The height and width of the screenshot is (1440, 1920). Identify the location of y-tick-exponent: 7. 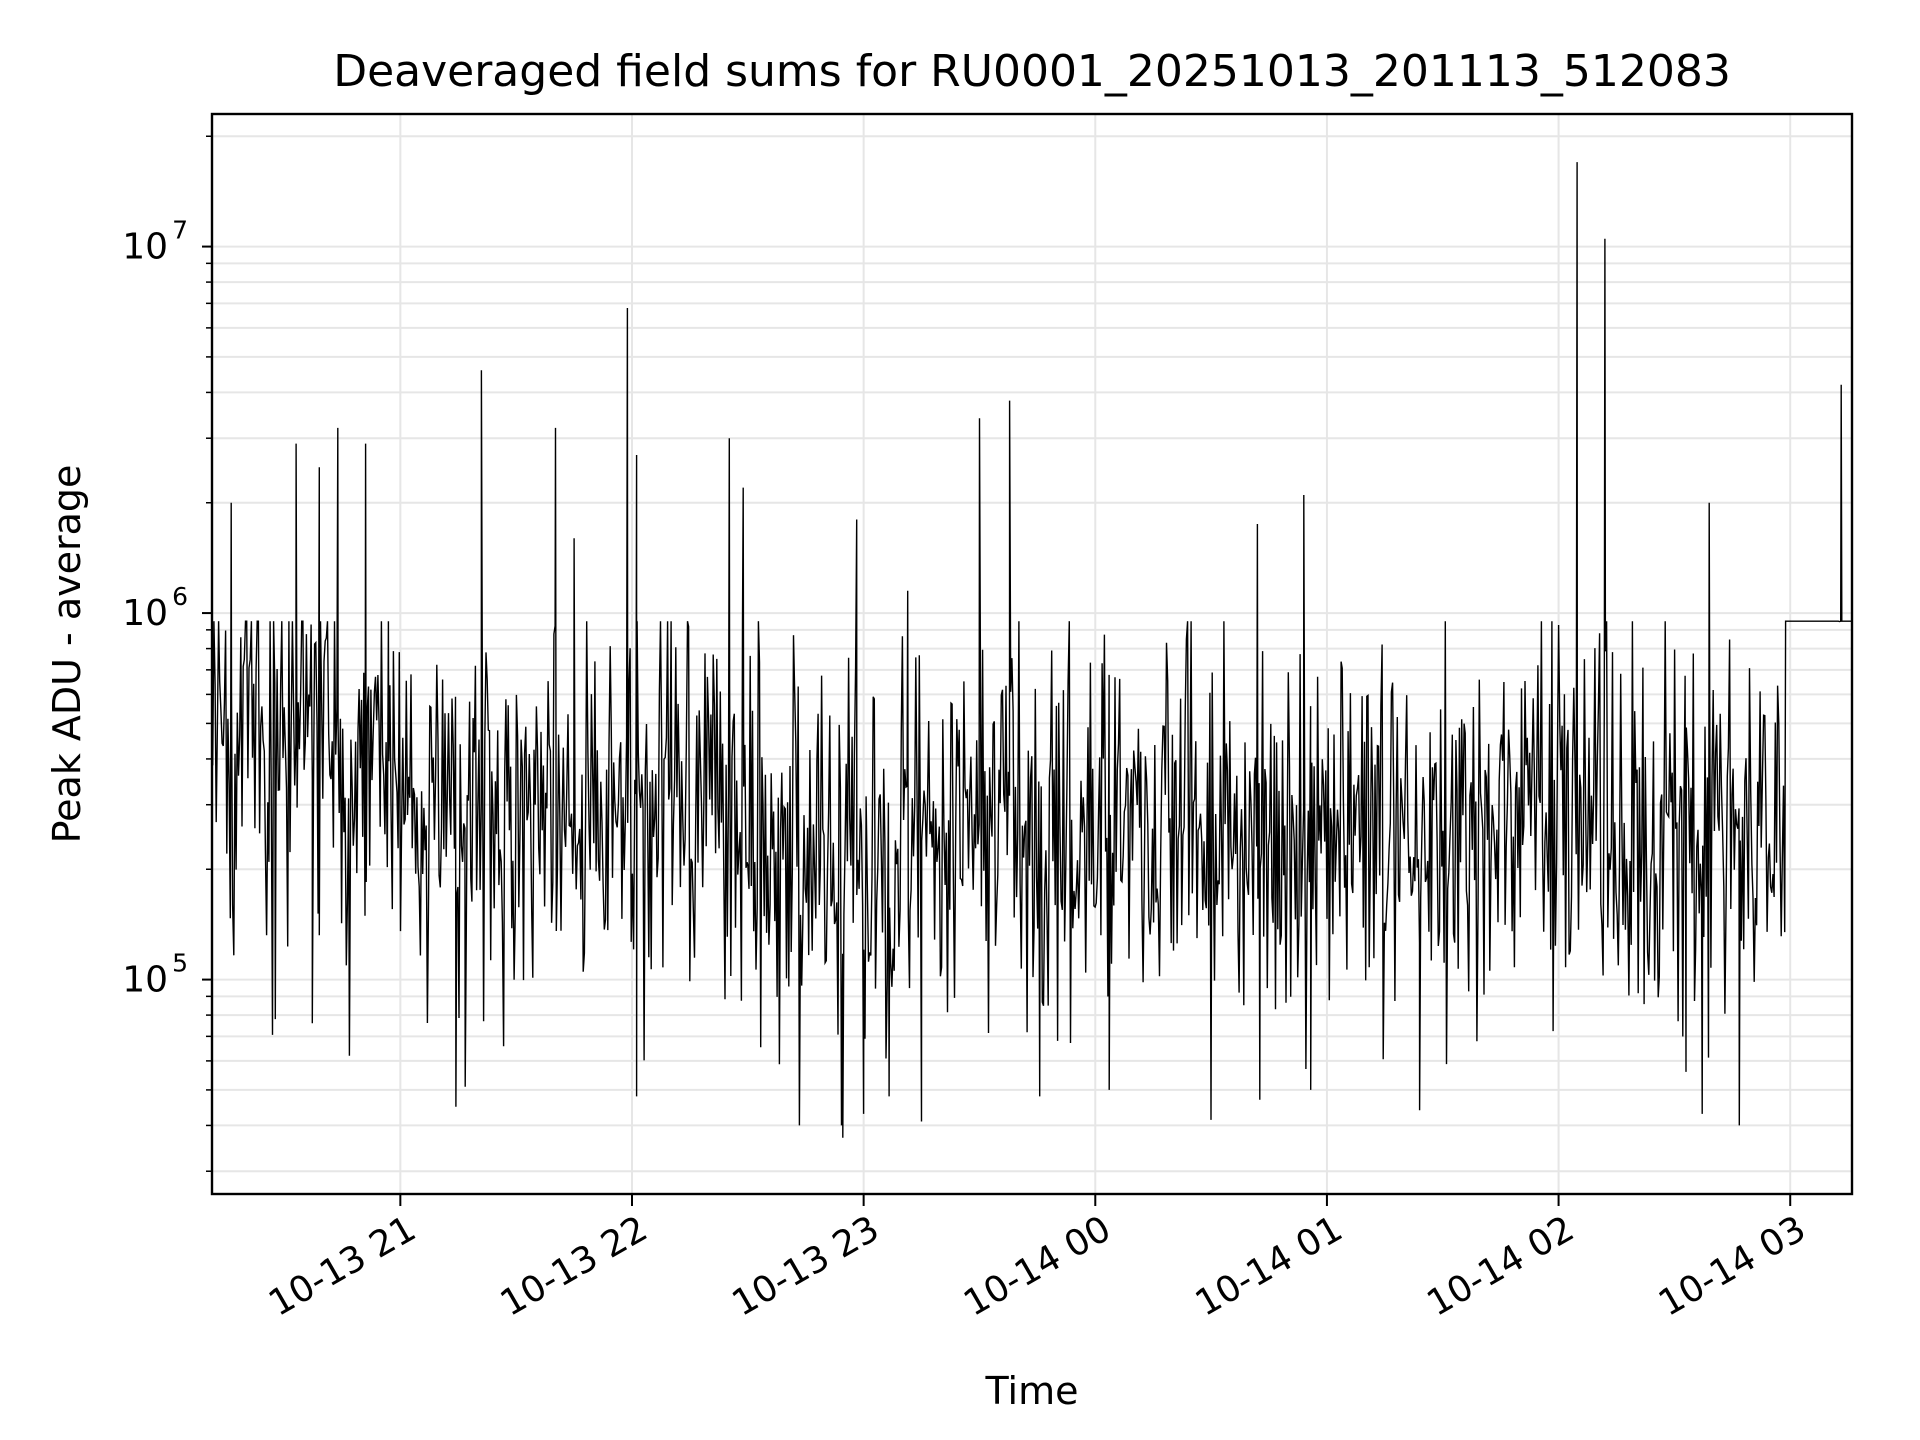
(180, 230).